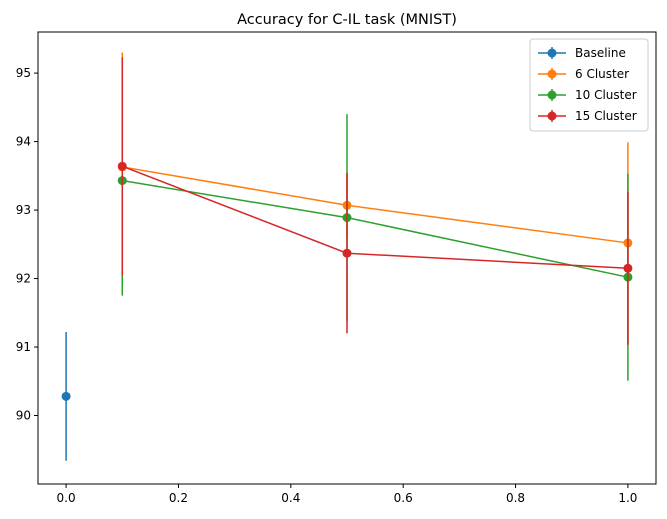 The width and height of the screenshot is (667, 519). What do you see at coordinates (23, 142) in the screenshot?
I see `y-tick-label: 94` at bounding box center [23, 142].